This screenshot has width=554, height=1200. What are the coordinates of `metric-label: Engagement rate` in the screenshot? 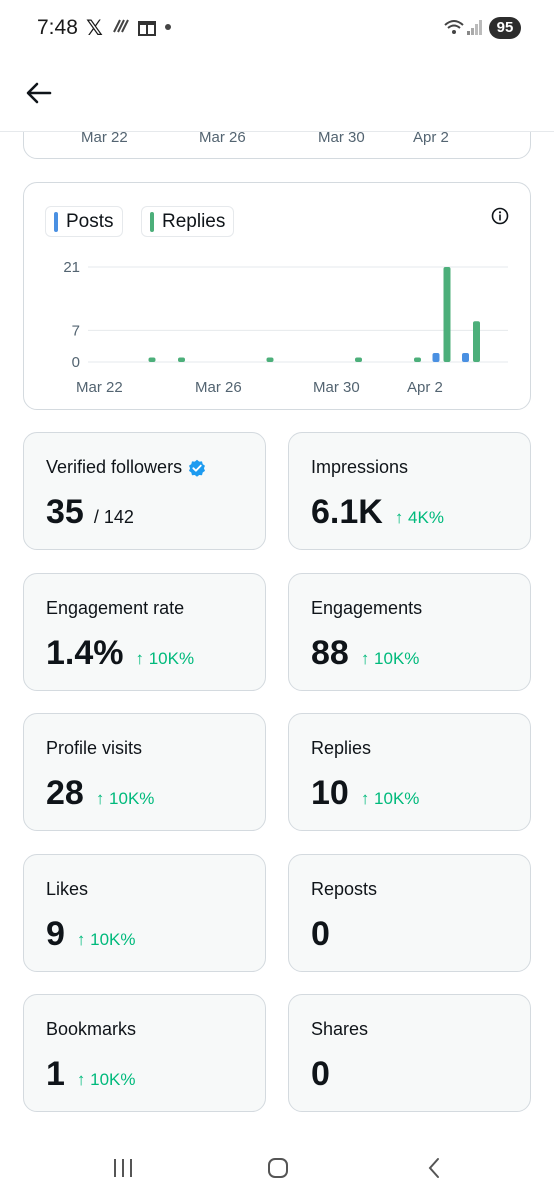 It's located at (115, 608).